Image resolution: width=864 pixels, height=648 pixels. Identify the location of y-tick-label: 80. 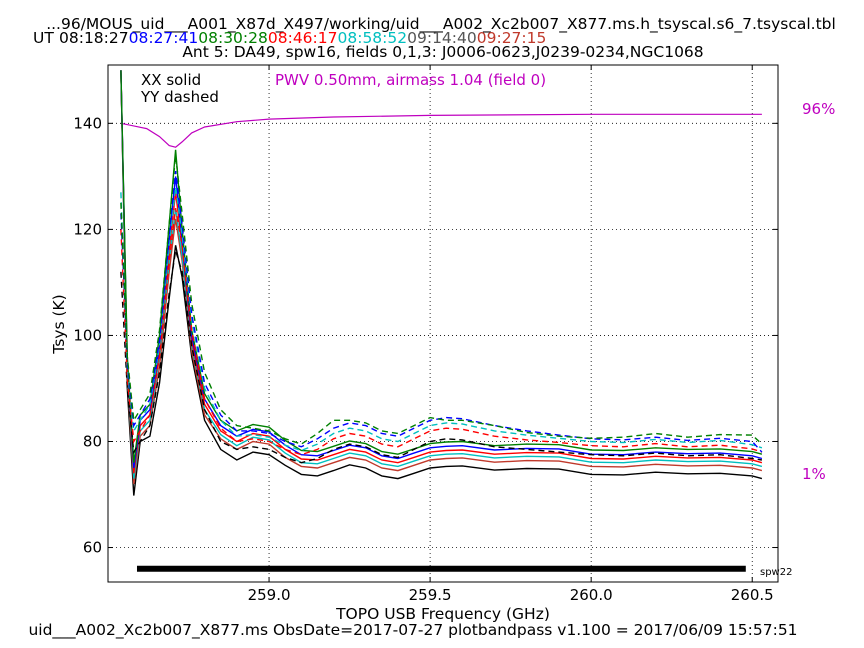
(92, 441).